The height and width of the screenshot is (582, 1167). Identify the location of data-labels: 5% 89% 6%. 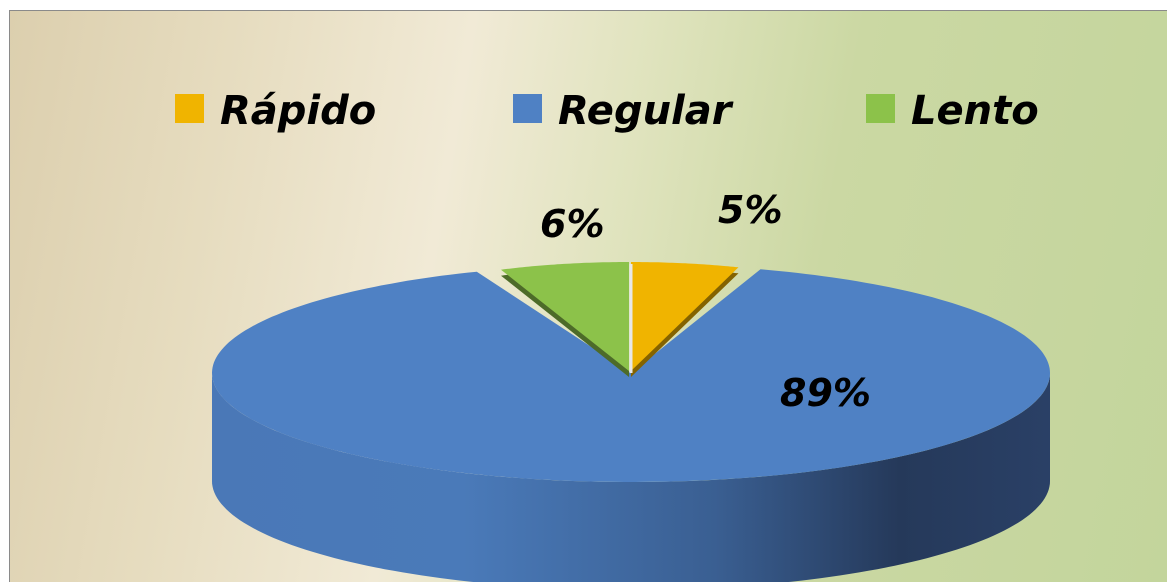
(705, 301).